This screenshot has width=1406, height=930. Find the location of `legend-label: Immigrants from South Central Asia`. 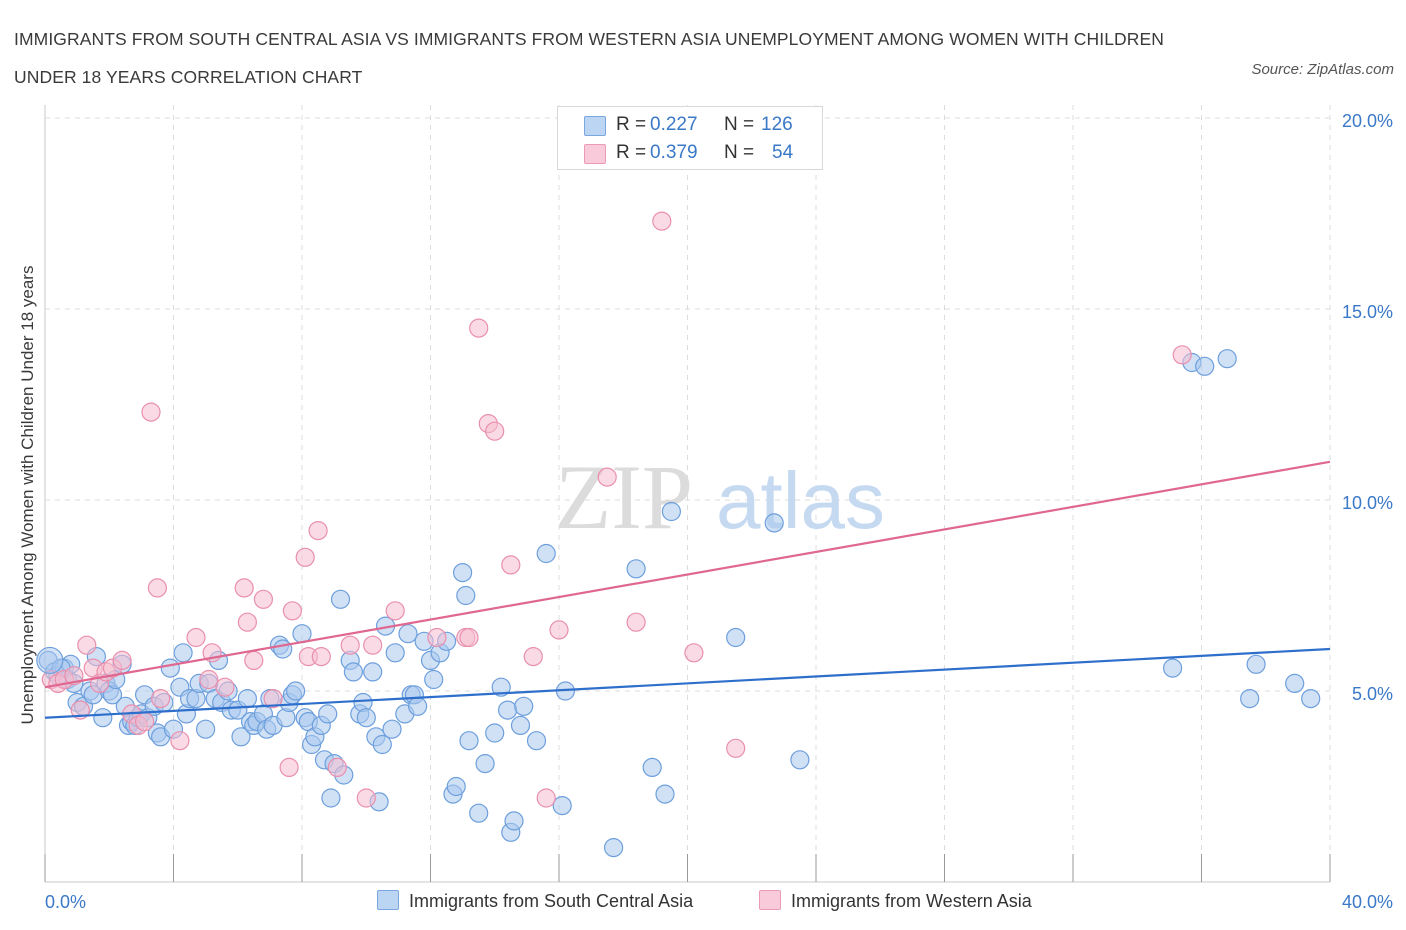

legend-label: Immigrants from South Central Asia is located at coordinates (551, 901).